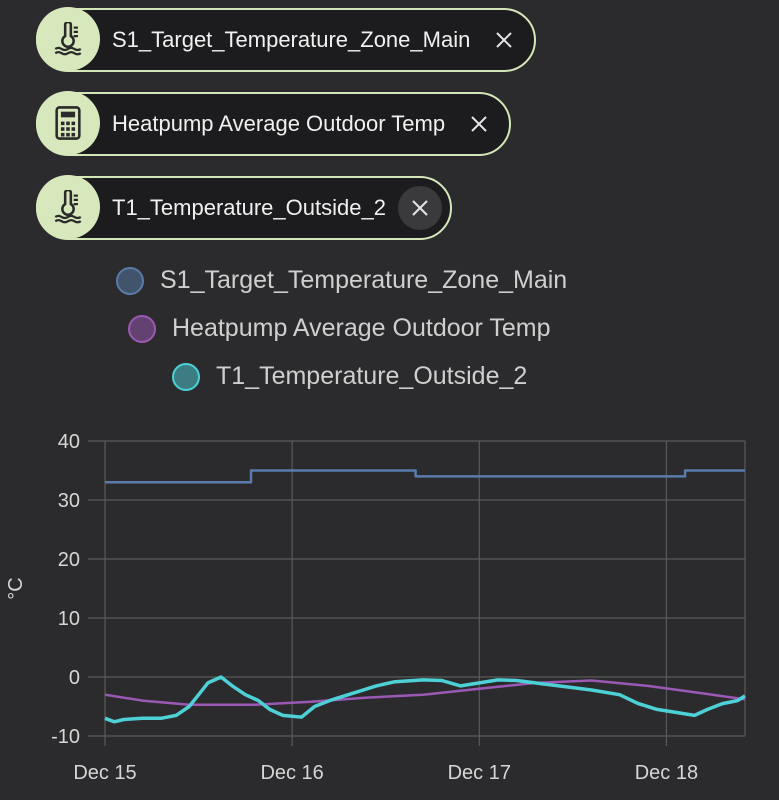 The width and height of the screenshot is (779, 800). I want to click on x-tick-label: Dec 17, so click(479, 773).